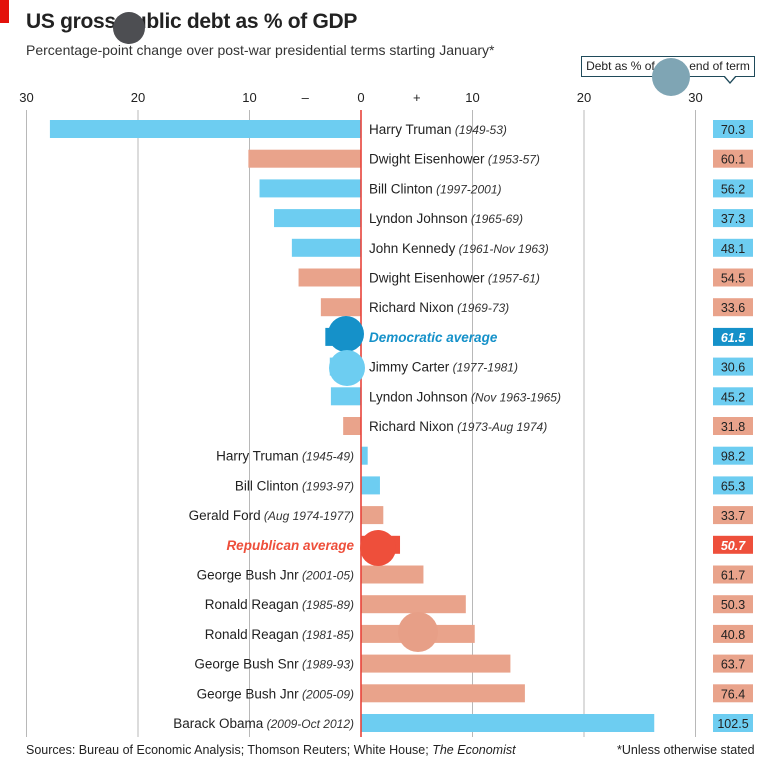  What do you see at coordinates (275, 693) in the screenshot?
I see `row-label: George Bush Jnr (2005-09)` at bounding box center [275, 693].